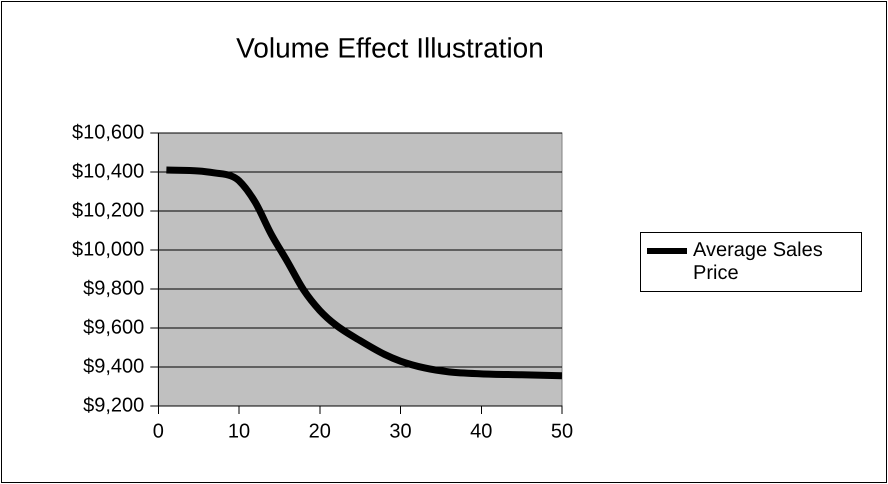 Image resolution: width=888 pixels, height=484 pixels. Describe the element at coordinates (113, 289) in the screenshot. I see `y-tick-label: $9,800` at that location.